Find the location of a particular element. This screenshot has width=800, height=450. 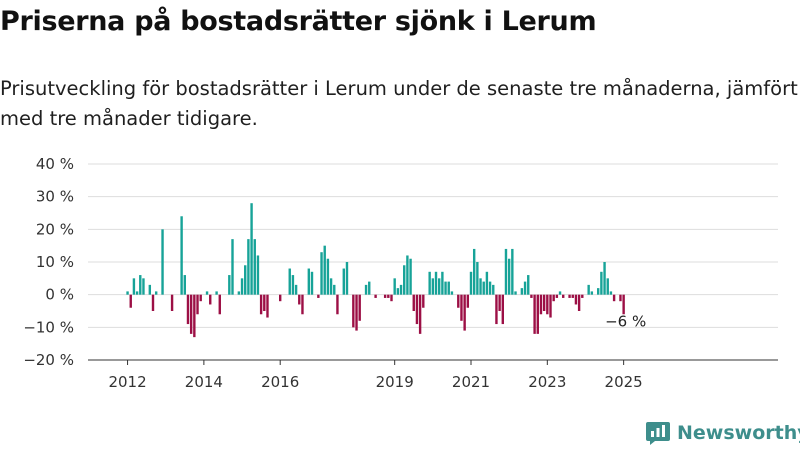

y-tick-label: 0 % is located at coordinates (59, 295).